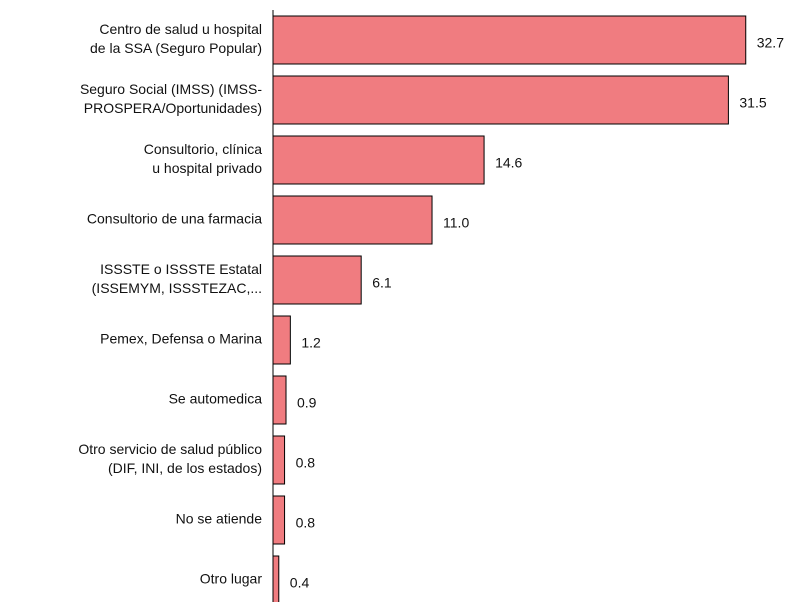  Describe the element at coordinates (176, 48) in the screenshot. I see `y-tick-label: de la SSA (Seguro Popular)` at that location.